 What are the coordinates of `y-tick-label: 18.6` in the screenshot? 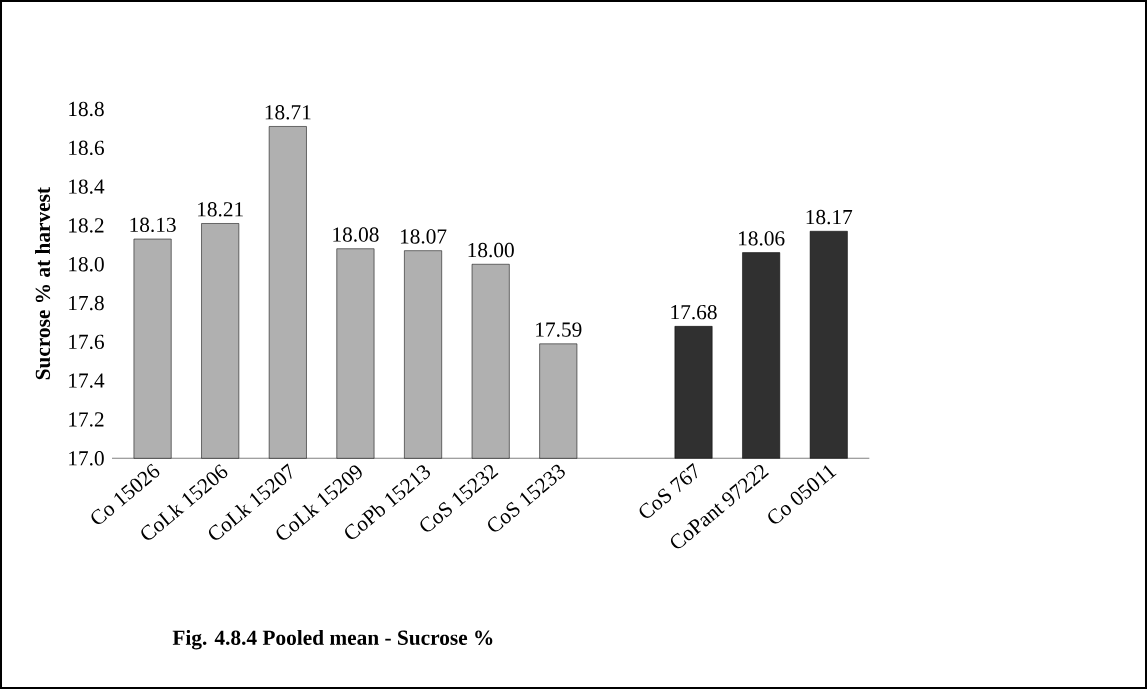 It's located at (86, 148).